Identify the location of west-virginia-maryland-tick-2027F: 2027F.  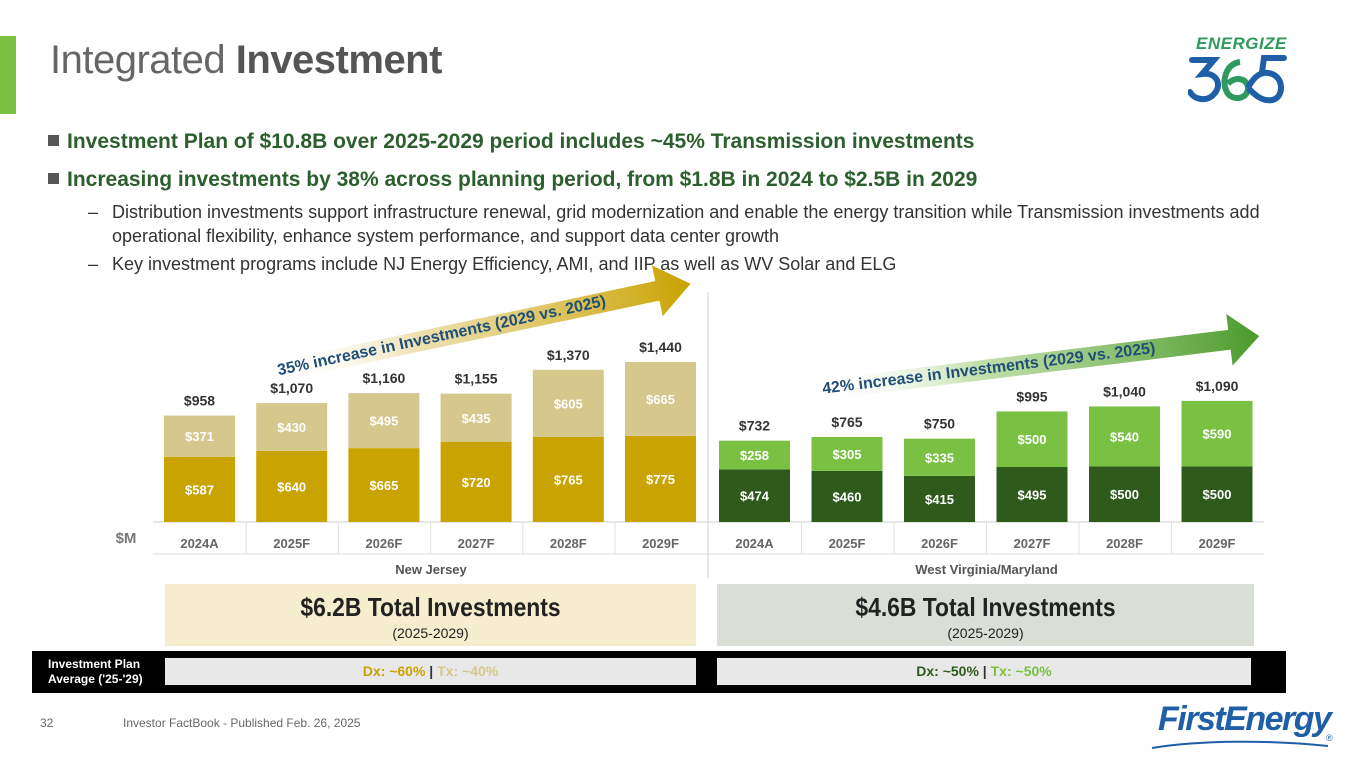
(1032, 543).